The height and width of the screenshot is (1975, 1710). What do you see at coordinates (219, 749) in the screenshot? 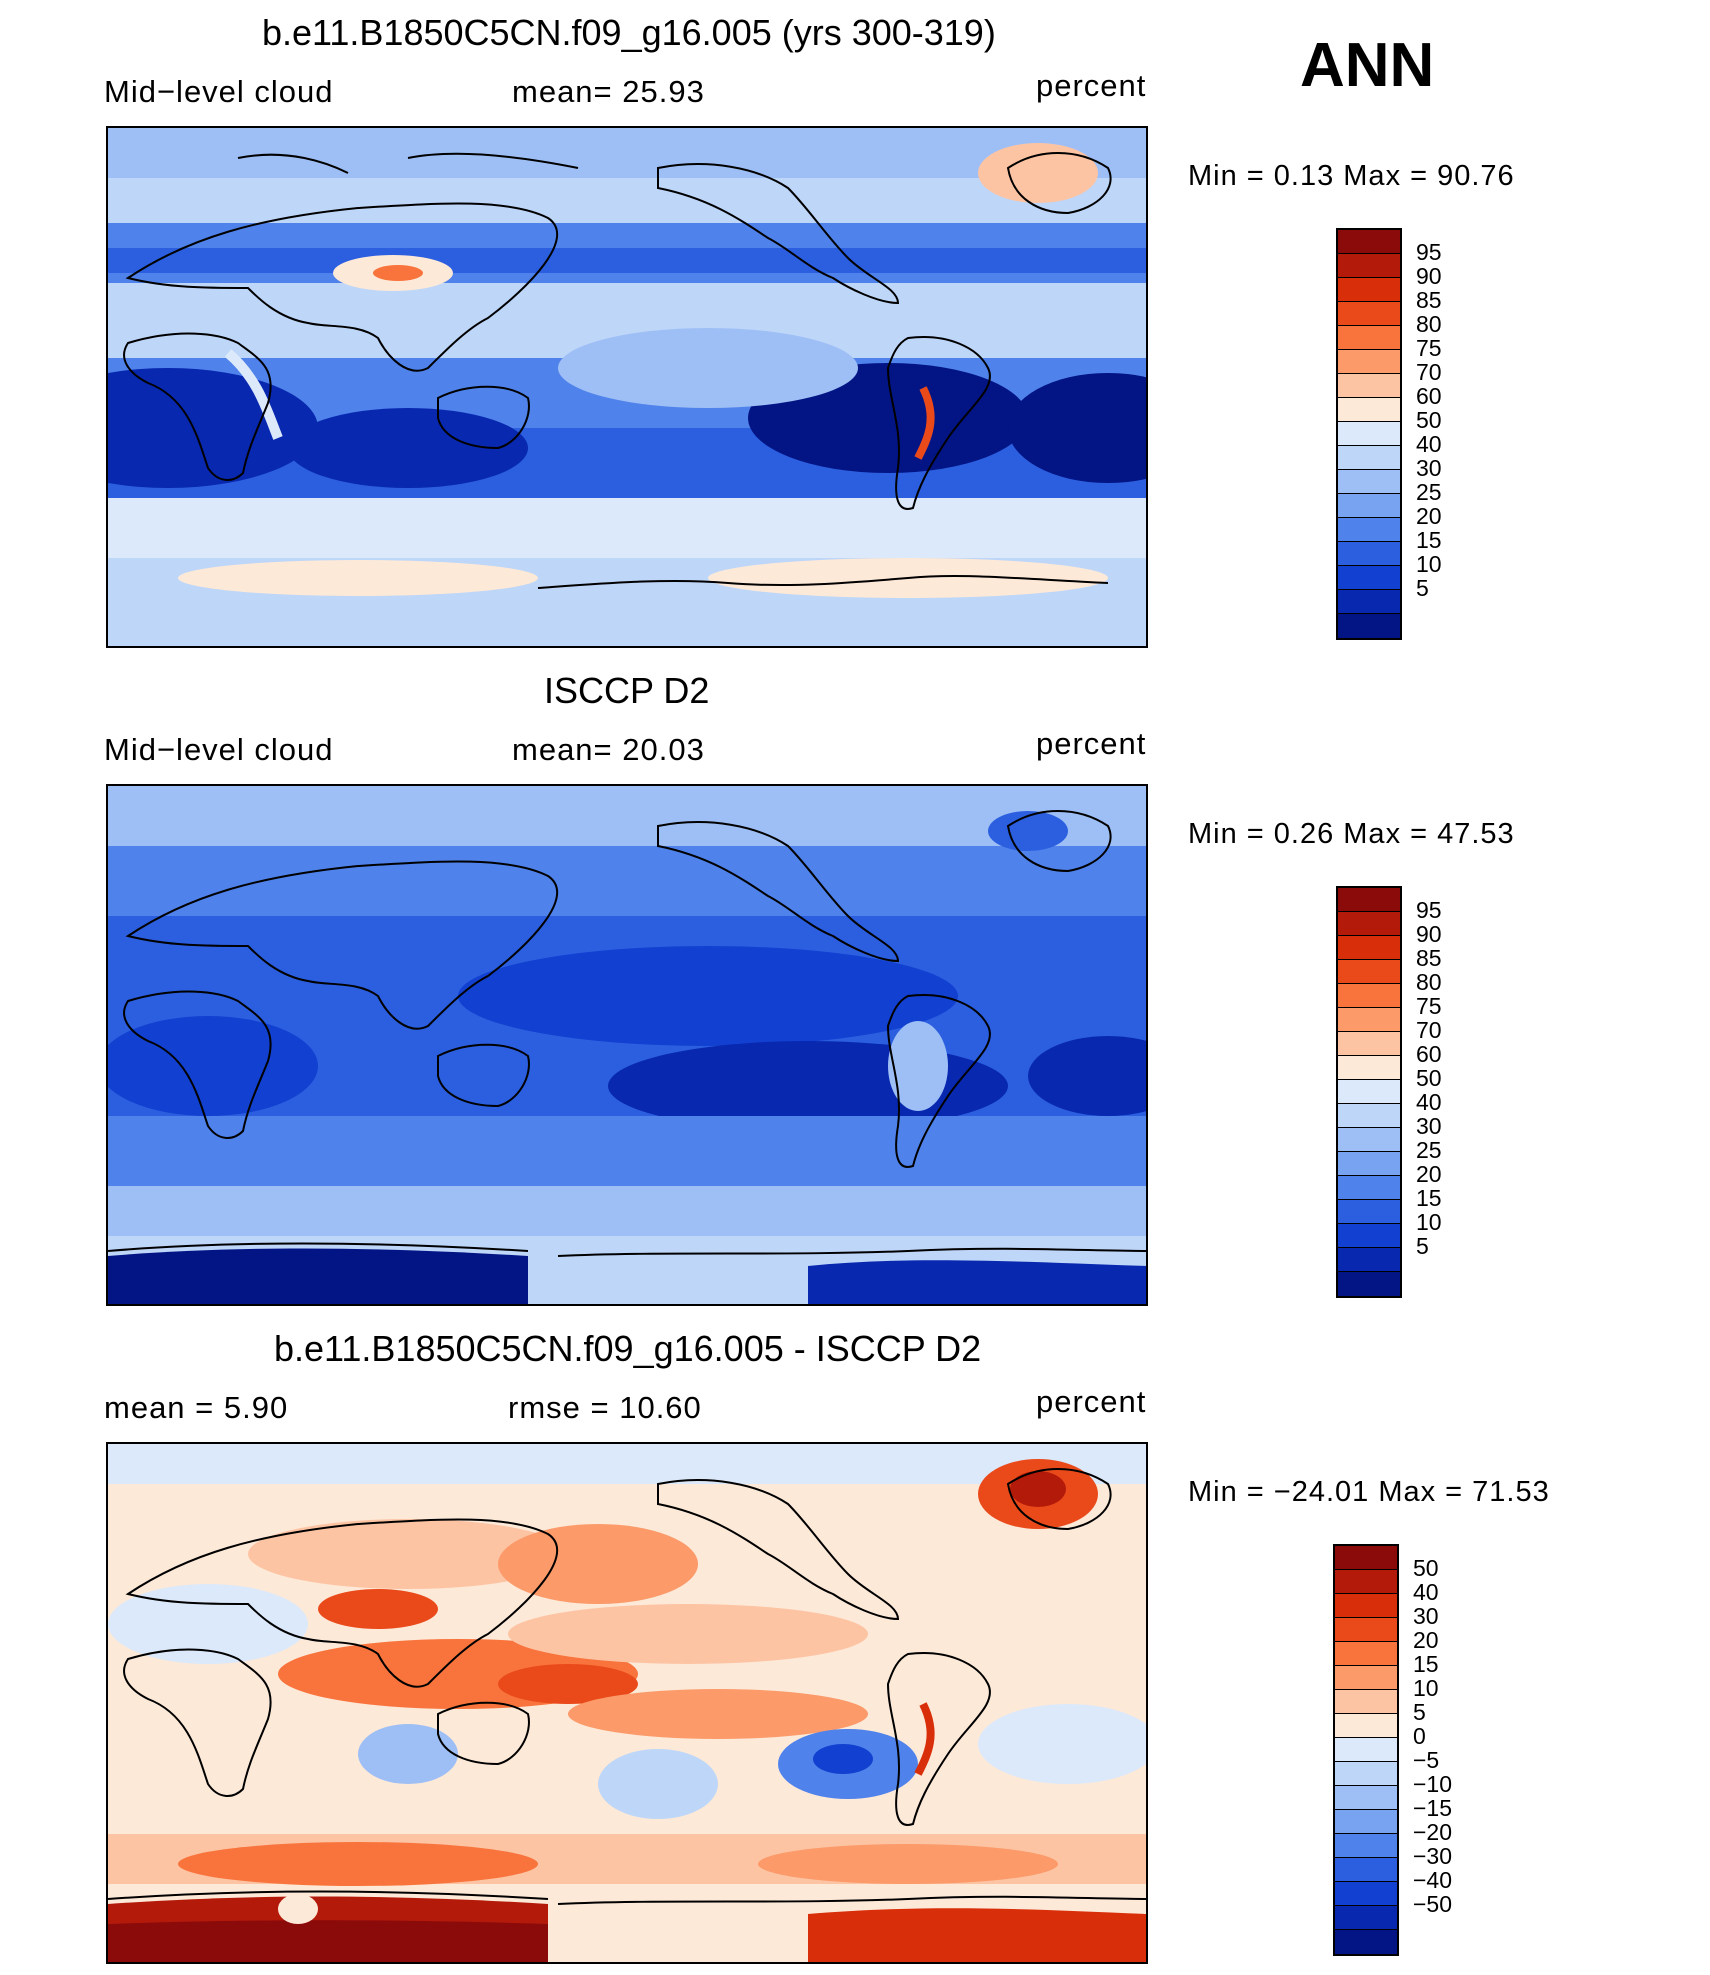
I see `panel-2-variable: Mid−level cloud` at bounding box center [219, 749].